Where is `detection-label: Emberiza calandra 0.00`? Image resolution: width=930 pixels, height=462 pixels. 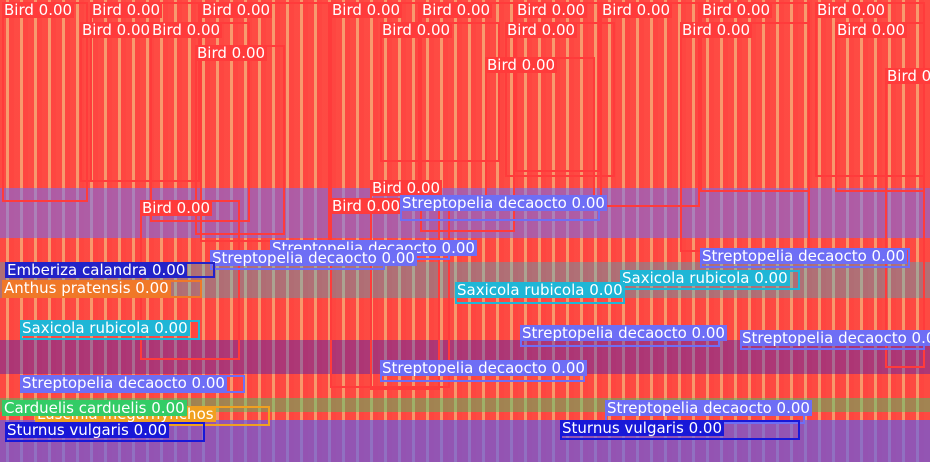 detection-label: Emberiza calandra 0.00 is located at coordinates (96, 270).